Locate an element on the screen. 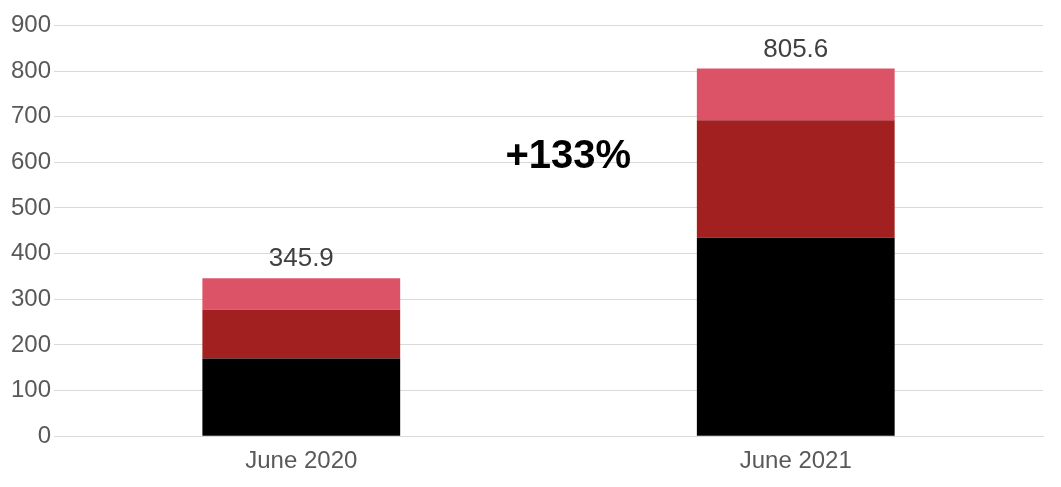 Image resolution: width=1061 pixels, height=487 pixels. y-tick-label: 300 is located at coordinates (31, 297).